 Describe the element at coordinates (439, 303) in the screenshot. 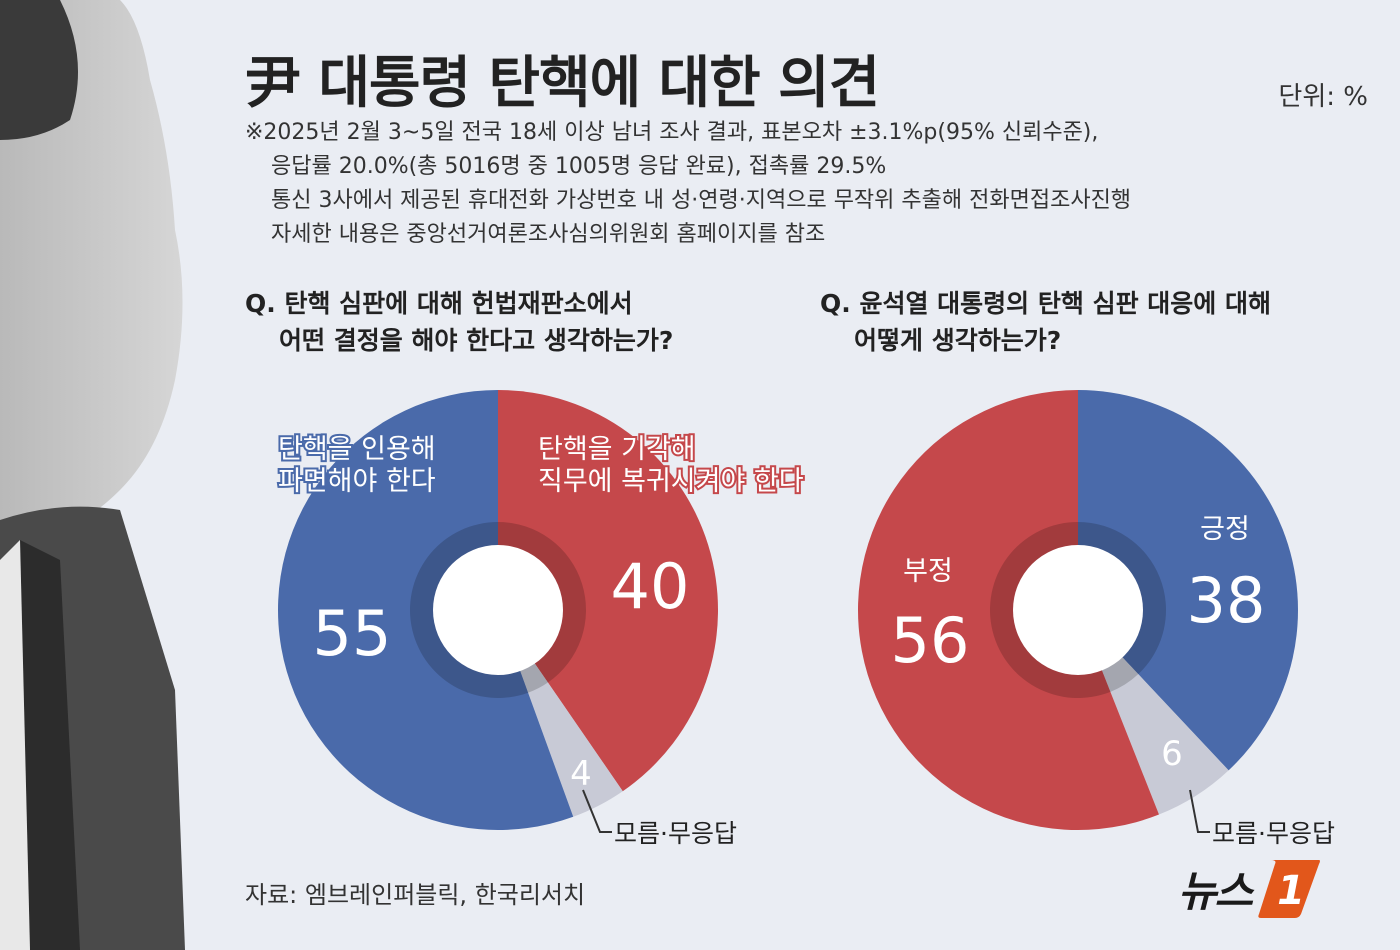

I see `question-line: Q. 탄핵 심판에 대해 헌법재판소에서` at that location.